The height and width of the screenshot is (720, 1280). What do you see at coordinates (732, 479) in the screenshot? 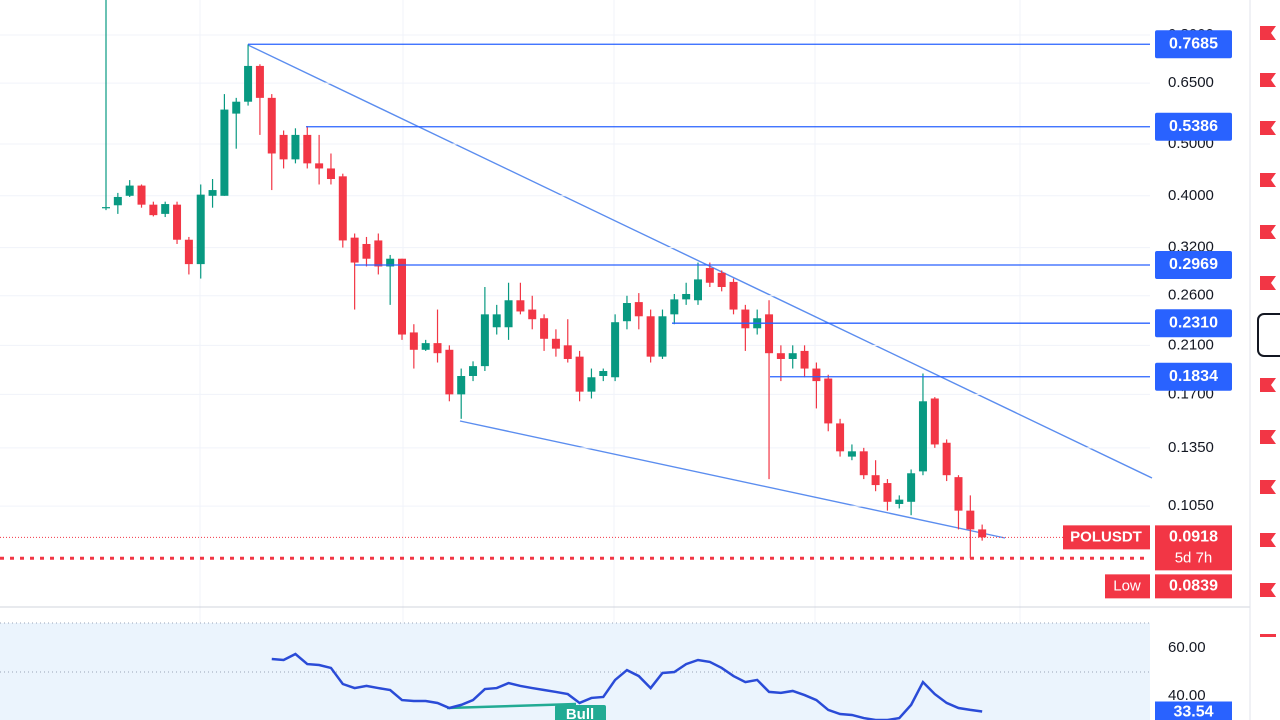
I see `lower-trendline` at bounding box center [732, 479].